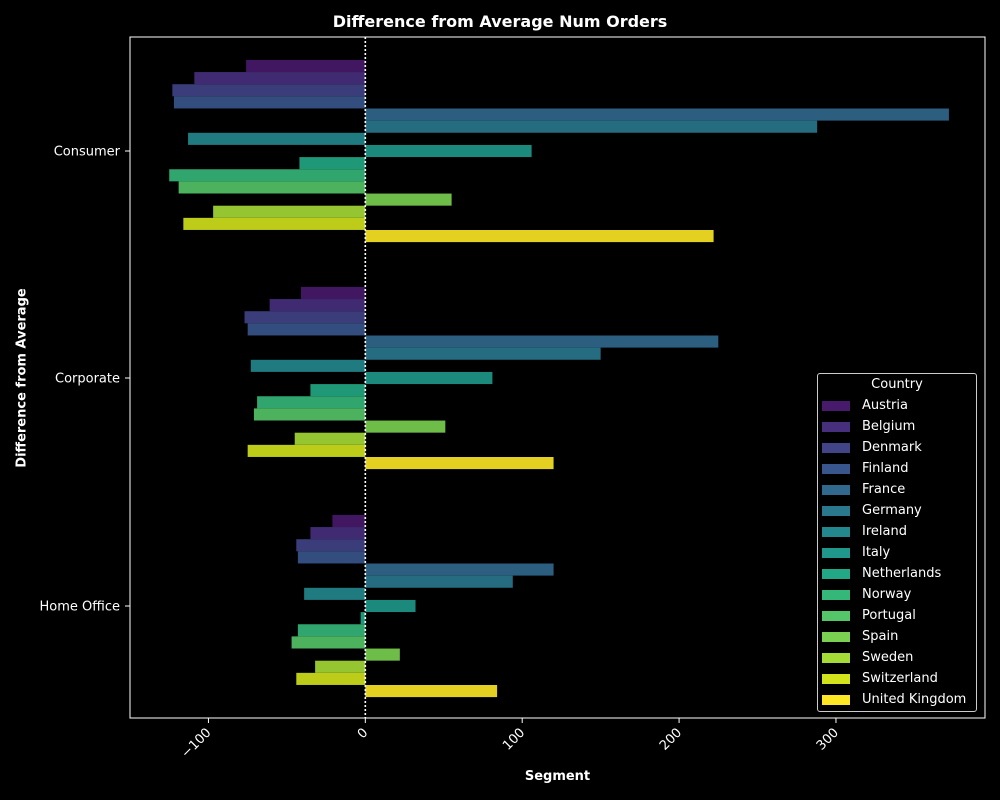 The width and height of the screenshot is (1000, 800). Describe the element at coordinates (671, 739) in the screenshot. I see `x-tick-label: 200` at that location.